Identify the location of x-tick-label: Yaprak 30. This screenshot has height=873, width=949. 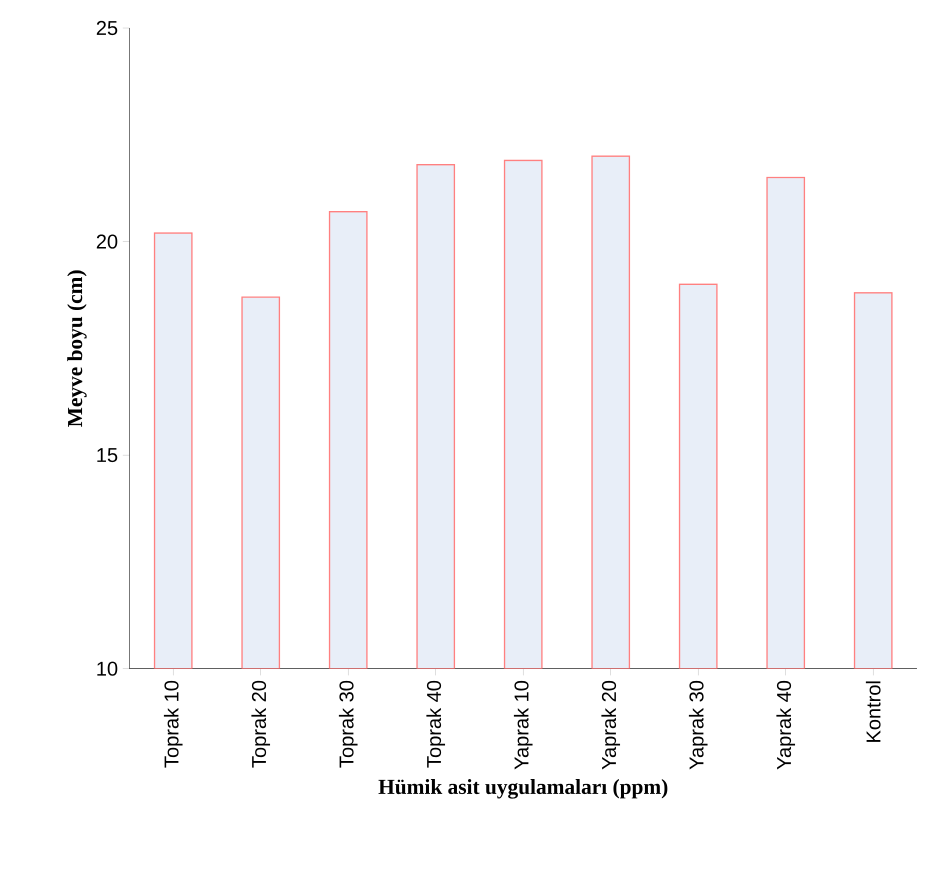
(698, 725).